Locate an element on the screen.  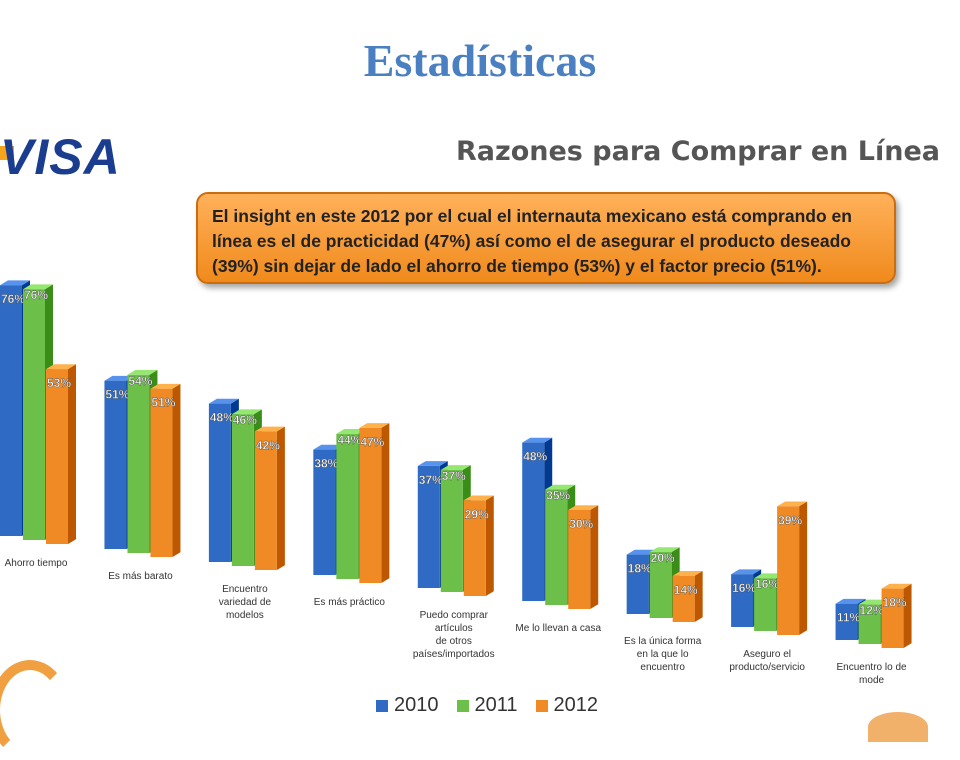
category-label-line-2-2: modelos is located at coordinates (245, 615).